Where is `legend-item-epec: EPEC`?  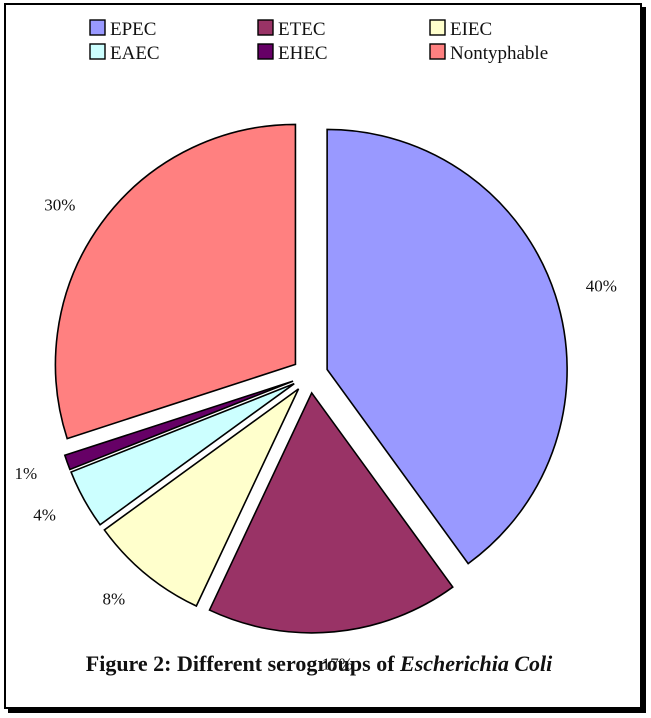
legend-item-epec: EPEC is located at coordinates (122, 29).